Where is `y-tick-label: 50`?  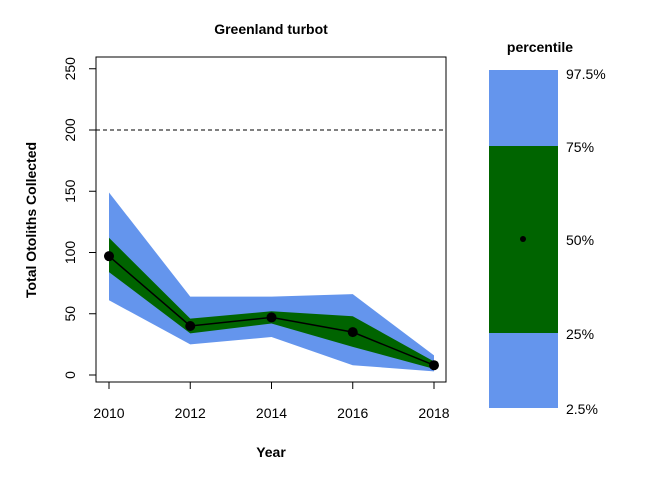 y-tick-label: 50 is located at coordinates (70, 314).